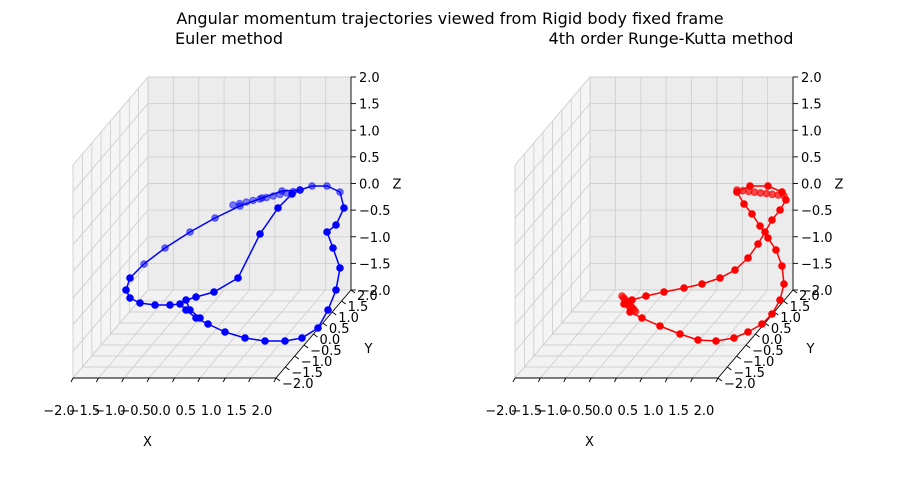 The height and width of the screenshot is (500, 900). Describe the element at coordinates (811, 131) in the screenshot. I see `z-tick-label: 1.0` at that location.